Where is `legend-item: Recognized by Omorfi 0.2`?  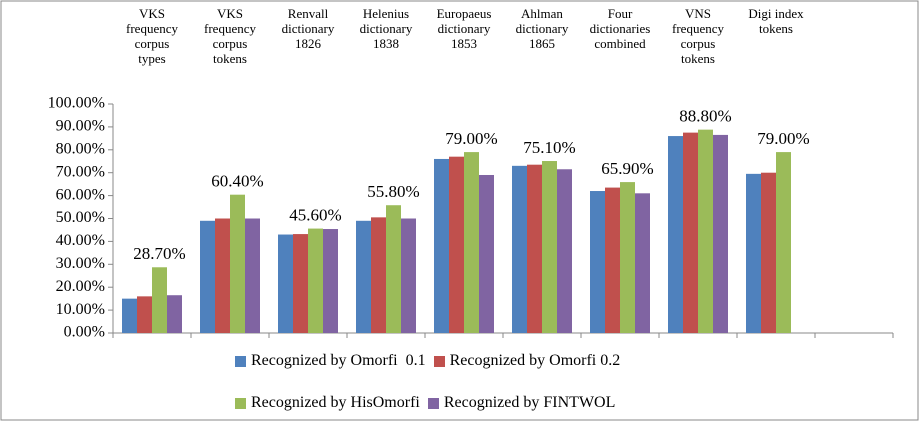 legend-item: Recognized by Omorfi 0.2 is located at coordinates (527, 361).